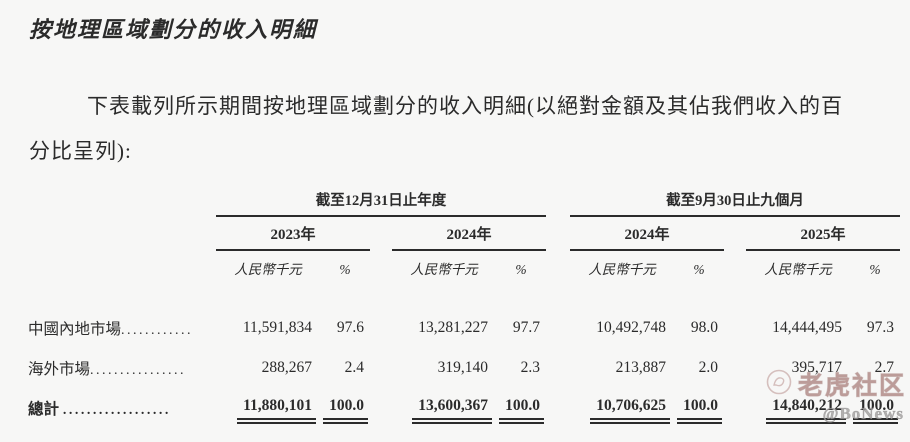 The height and width of the screenshot is (442, 910). What do you see at coordinates (80, 151) in the screenshot?
I see `intro-line-2: 分比呈列):` at bounding box center [80, 151].